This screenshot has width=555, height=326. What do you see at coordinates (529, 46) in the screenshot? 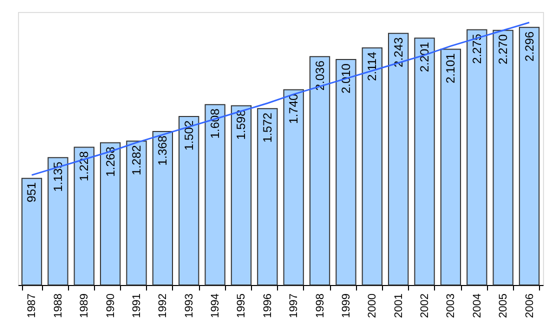
I see `data-label: 2.296` at bounding box center [529, 46].